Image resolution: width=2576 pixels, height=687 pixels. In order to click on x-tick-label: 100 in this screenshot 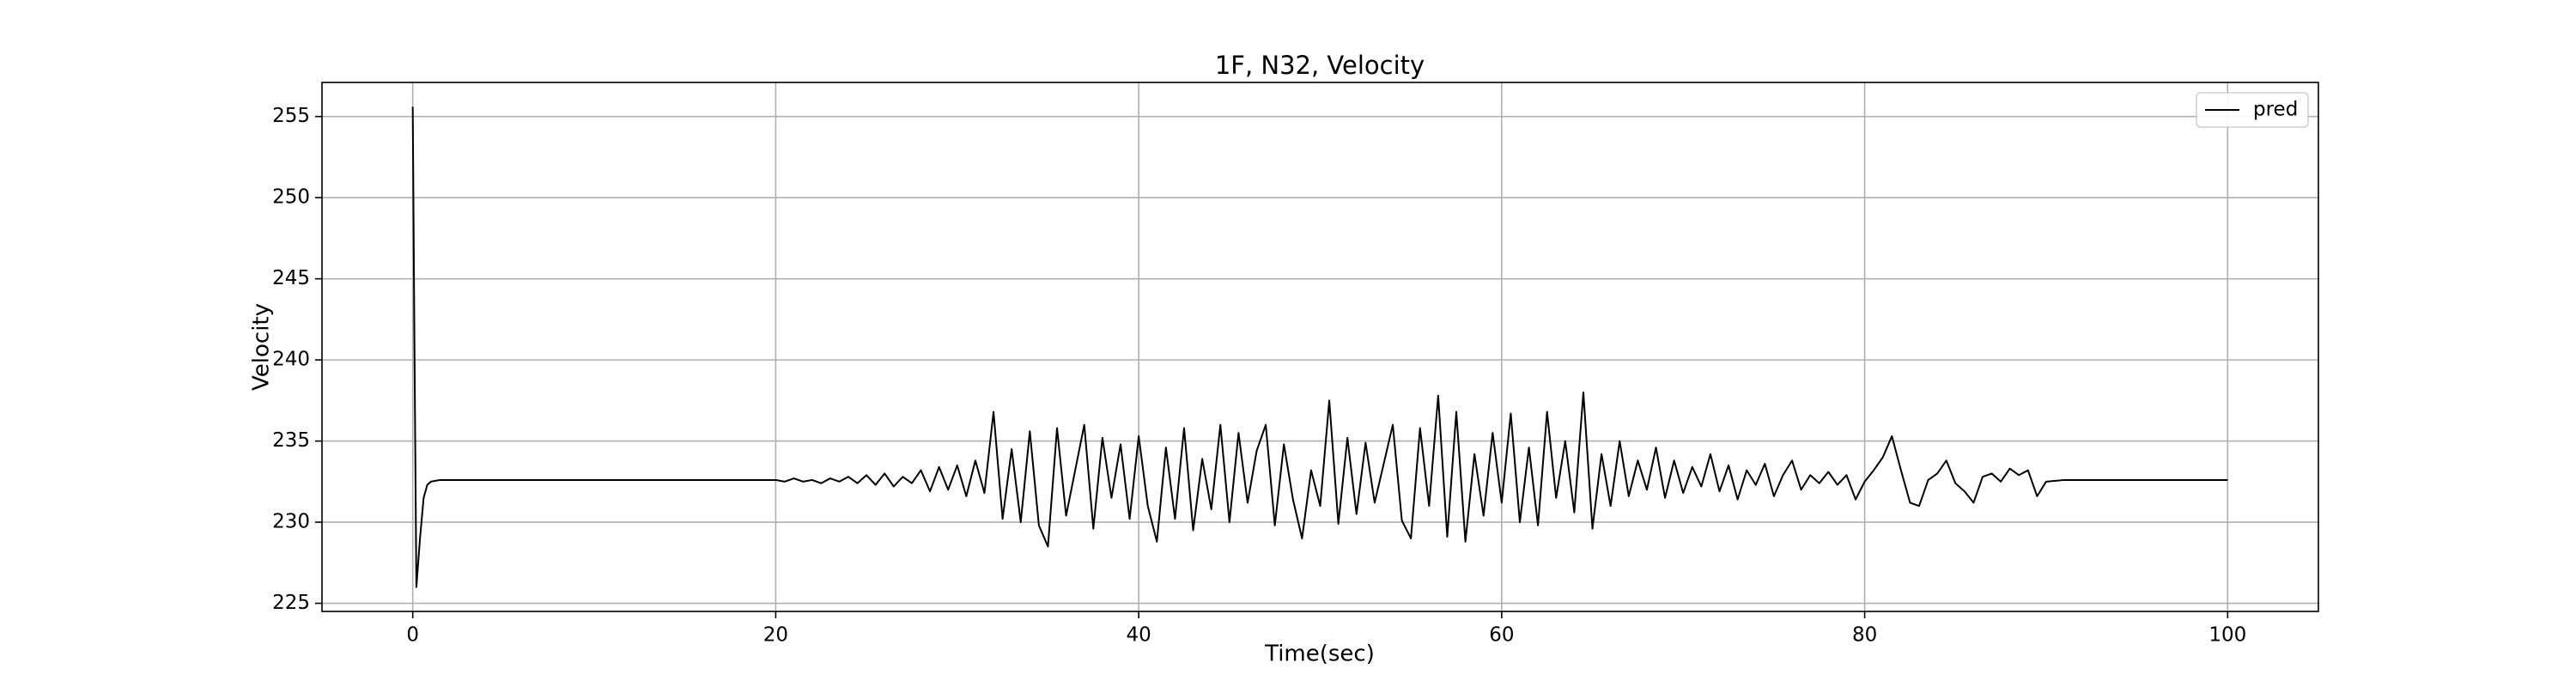, I will do `click(2227, 635)`.